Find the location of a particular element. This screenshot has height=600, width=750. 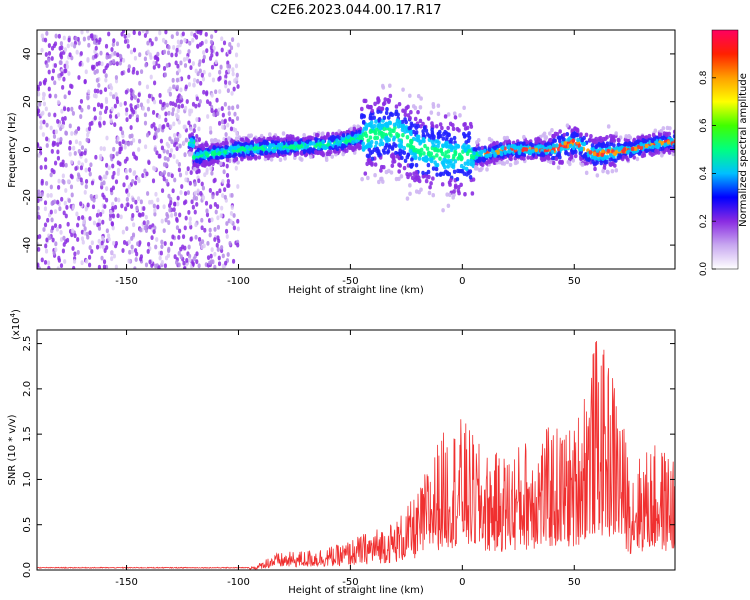

snr-scale-prefix: (x10 is located at coordinates (16, 328).